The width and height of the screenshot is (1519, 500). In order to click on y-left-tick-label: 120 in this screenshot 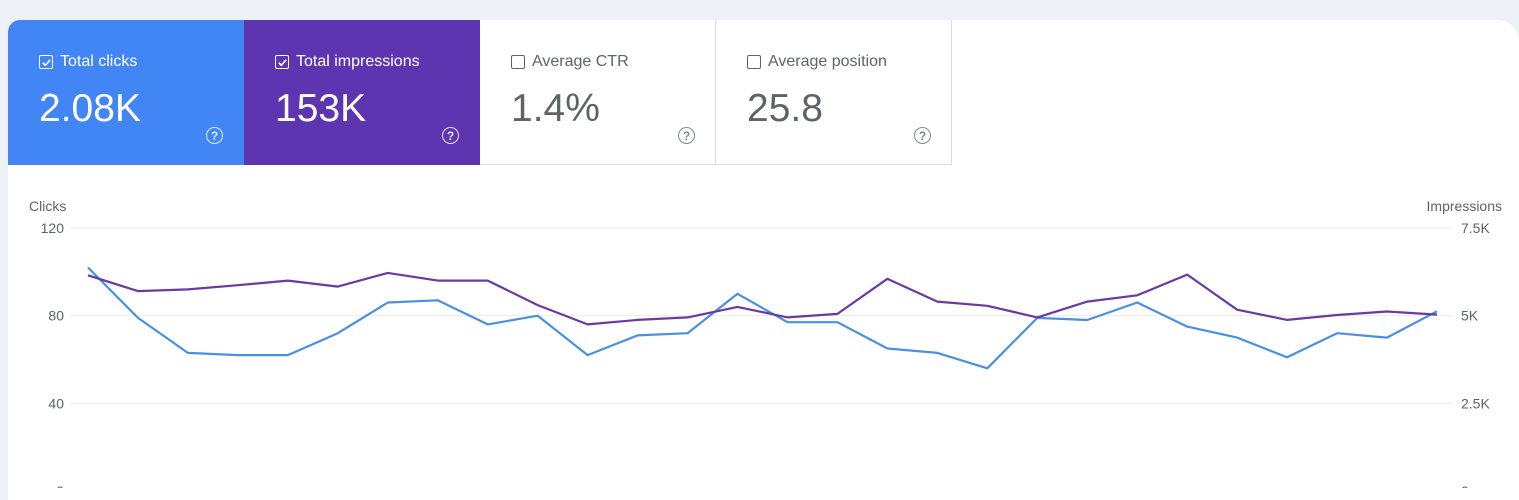, I will do `click(53, 228)`.